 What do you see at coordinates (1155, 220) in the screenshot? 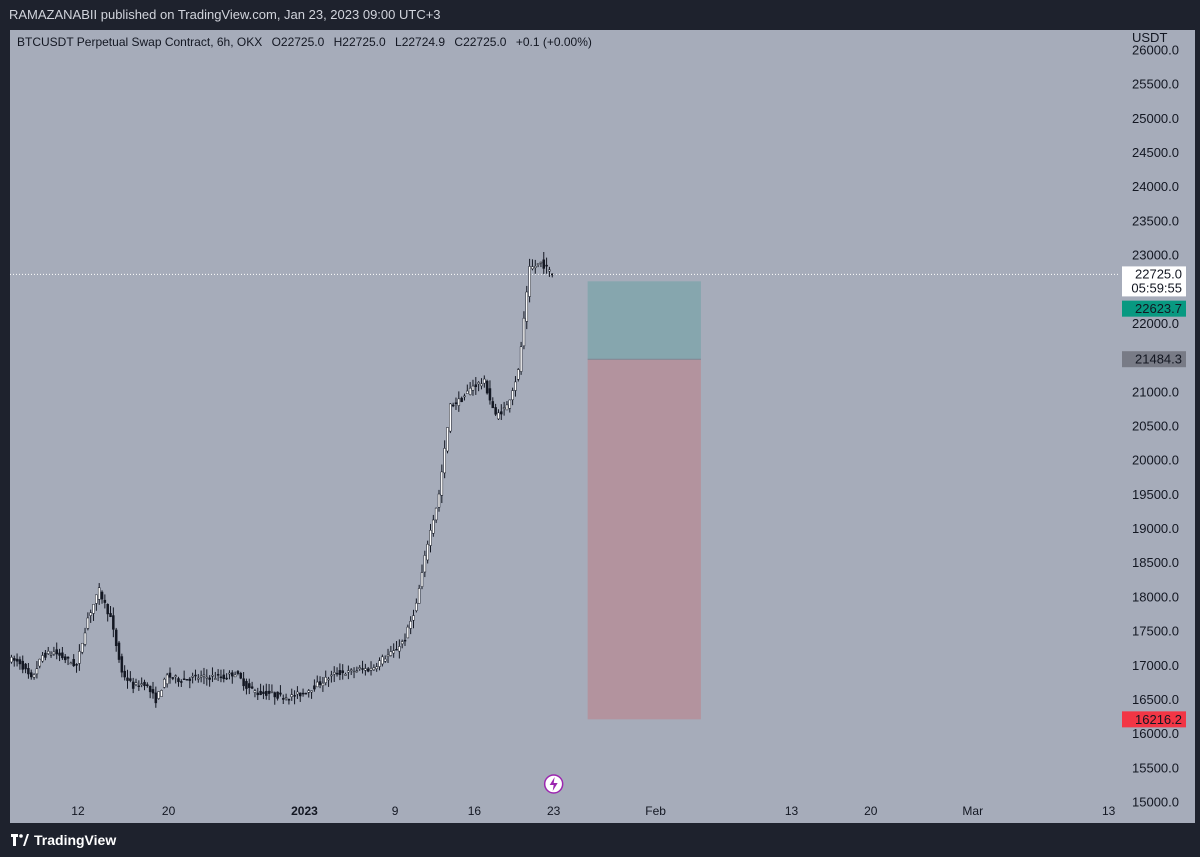
I see `price-tick-label: 23500.0` at bounding box center [1155, 220].